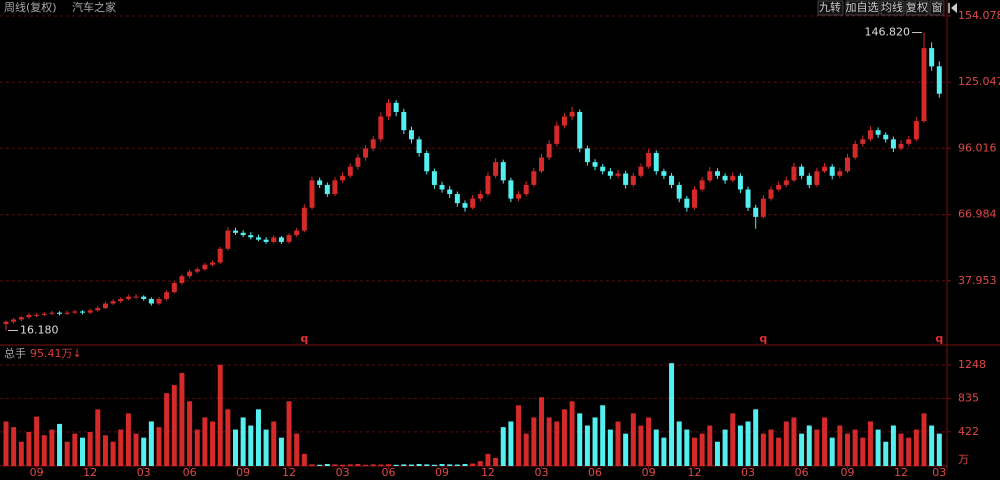  I want to click on icon-part, so click(954, 8).